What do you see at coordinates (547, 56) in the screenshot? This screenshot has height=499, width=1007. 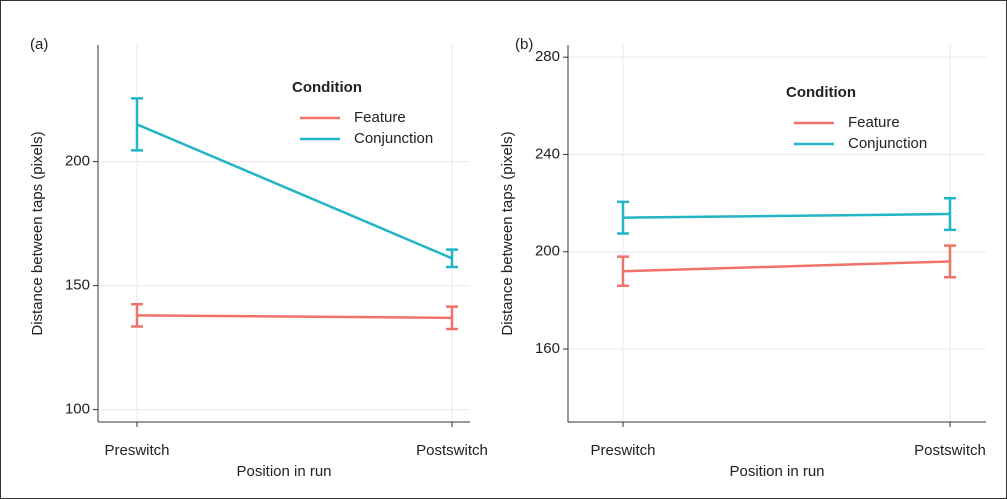 I see `y-tick-label: 280` at bounding box center [547, 56].